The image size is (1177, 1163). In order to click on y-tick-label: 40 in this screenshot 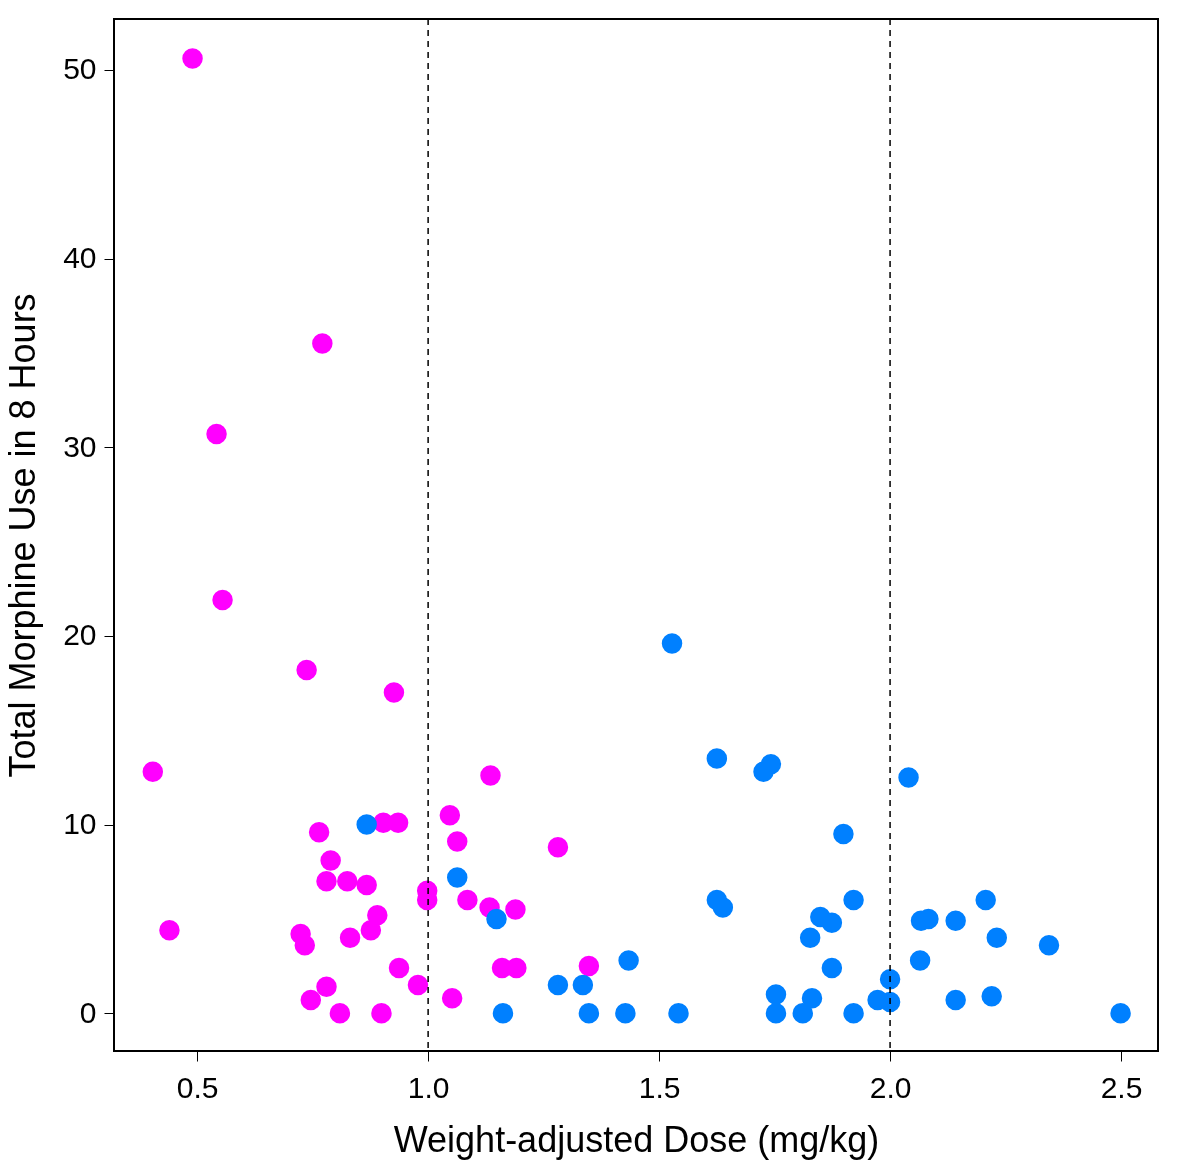, I will do `click(80, 258)`.